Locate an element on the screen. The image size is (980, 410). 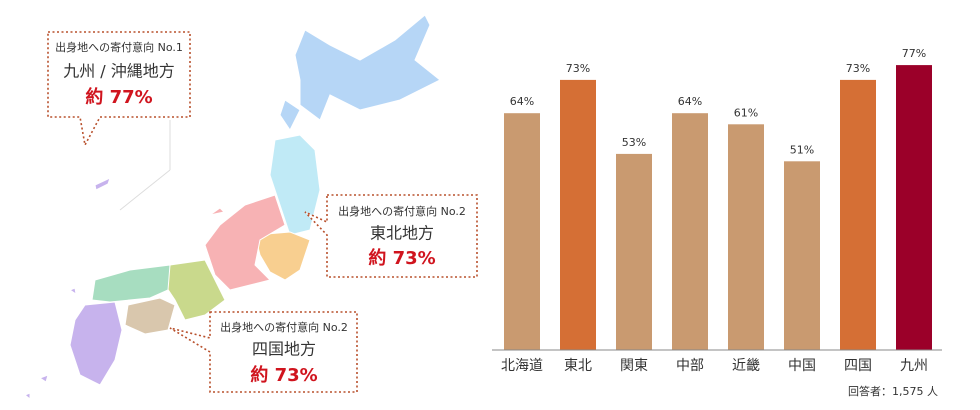
x-tick-label: 九州 is located at coordinates (914, 366).